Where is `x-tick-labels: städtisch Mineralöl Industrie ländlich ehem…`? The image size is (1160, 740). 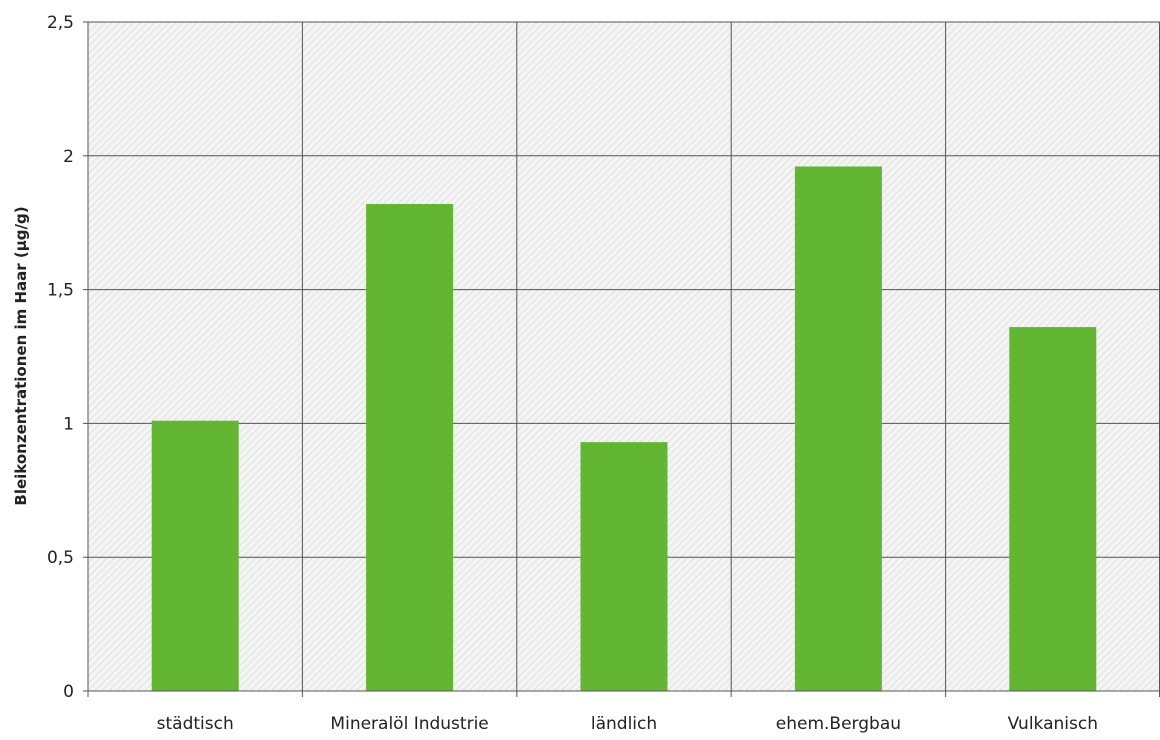
x-tick-labels: städtisch Mineralöl Industrie ländlich ehem… is located at coordinates (627, 724).